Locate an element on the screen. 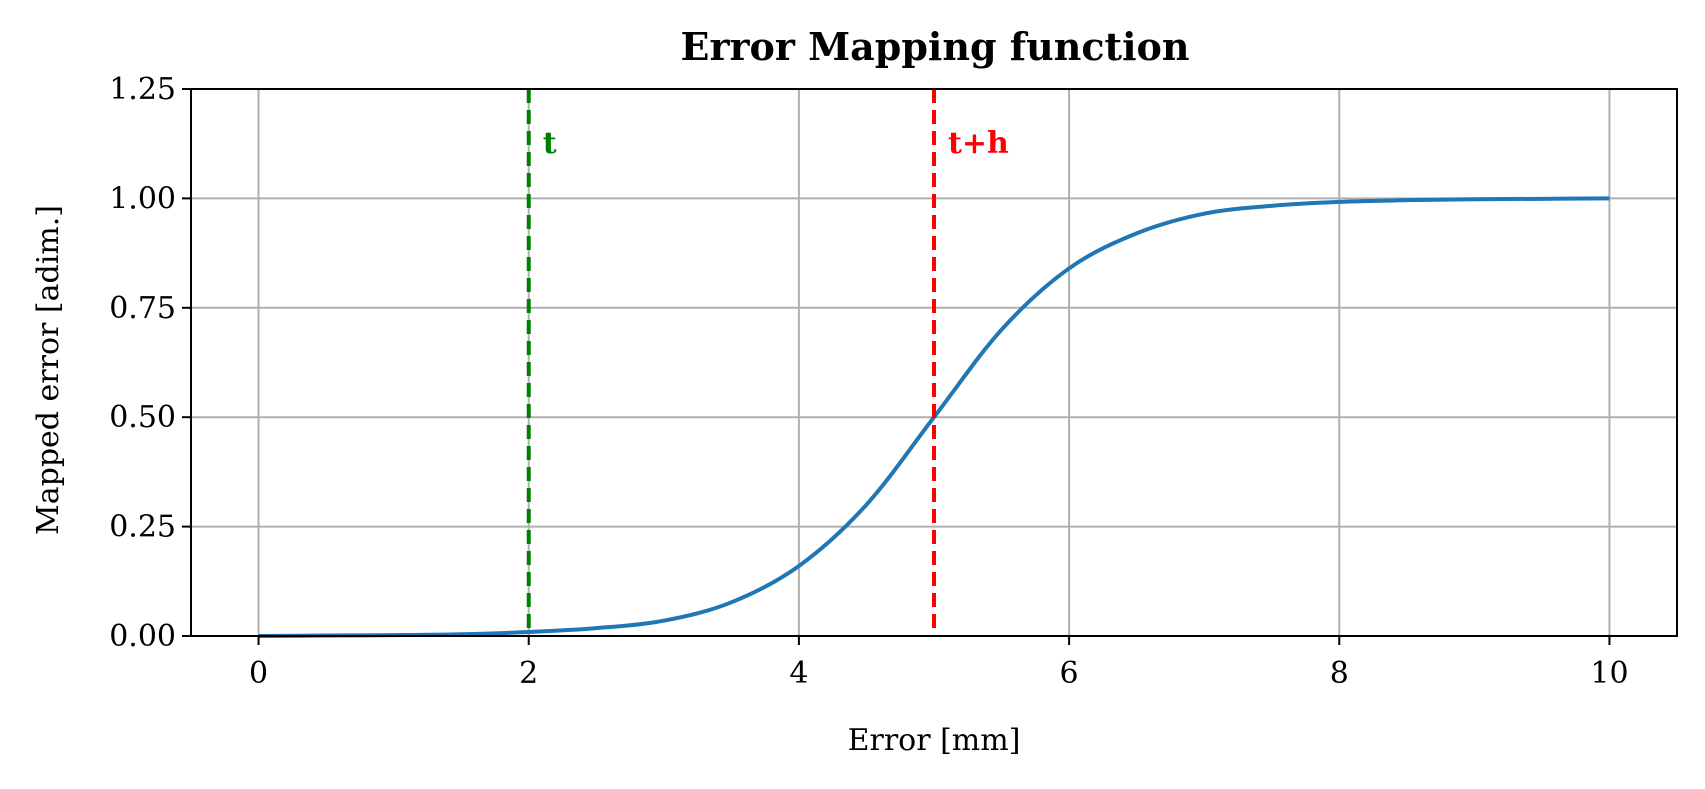  y-tick-label: 0.75 is located at coordinates (142, 308).